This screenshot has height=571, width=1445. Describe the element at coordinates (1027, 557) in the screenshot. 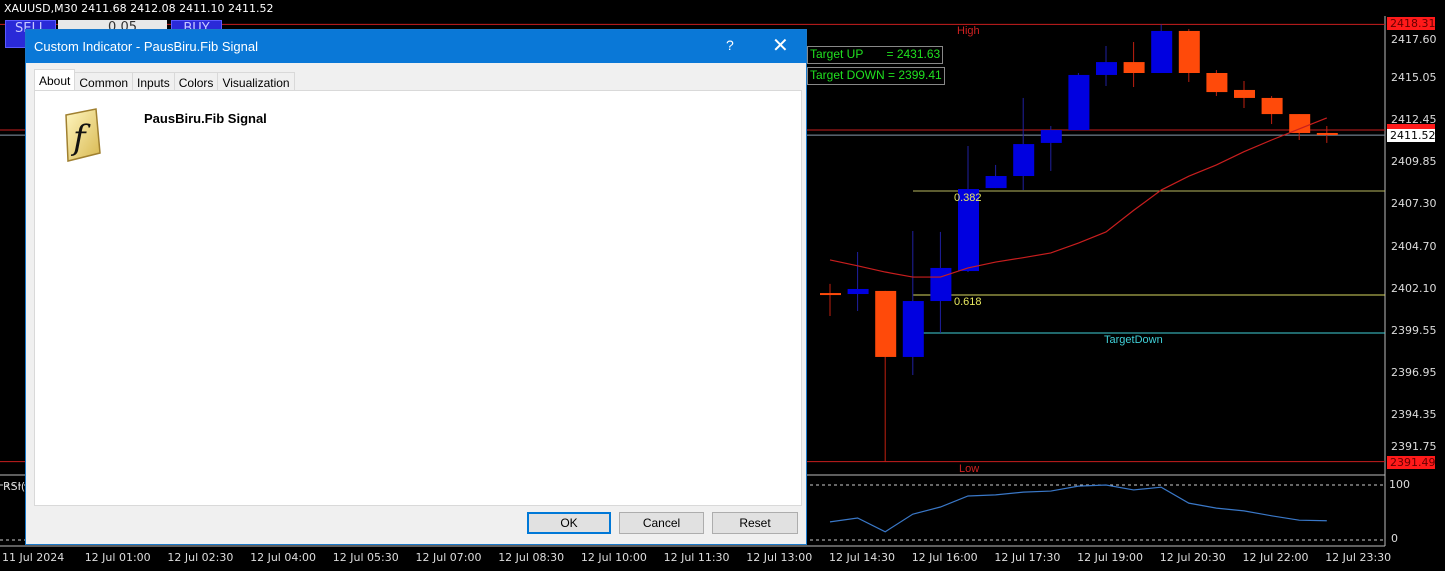

I see `time-axis-label: 12 Jul 17:30` at that location.